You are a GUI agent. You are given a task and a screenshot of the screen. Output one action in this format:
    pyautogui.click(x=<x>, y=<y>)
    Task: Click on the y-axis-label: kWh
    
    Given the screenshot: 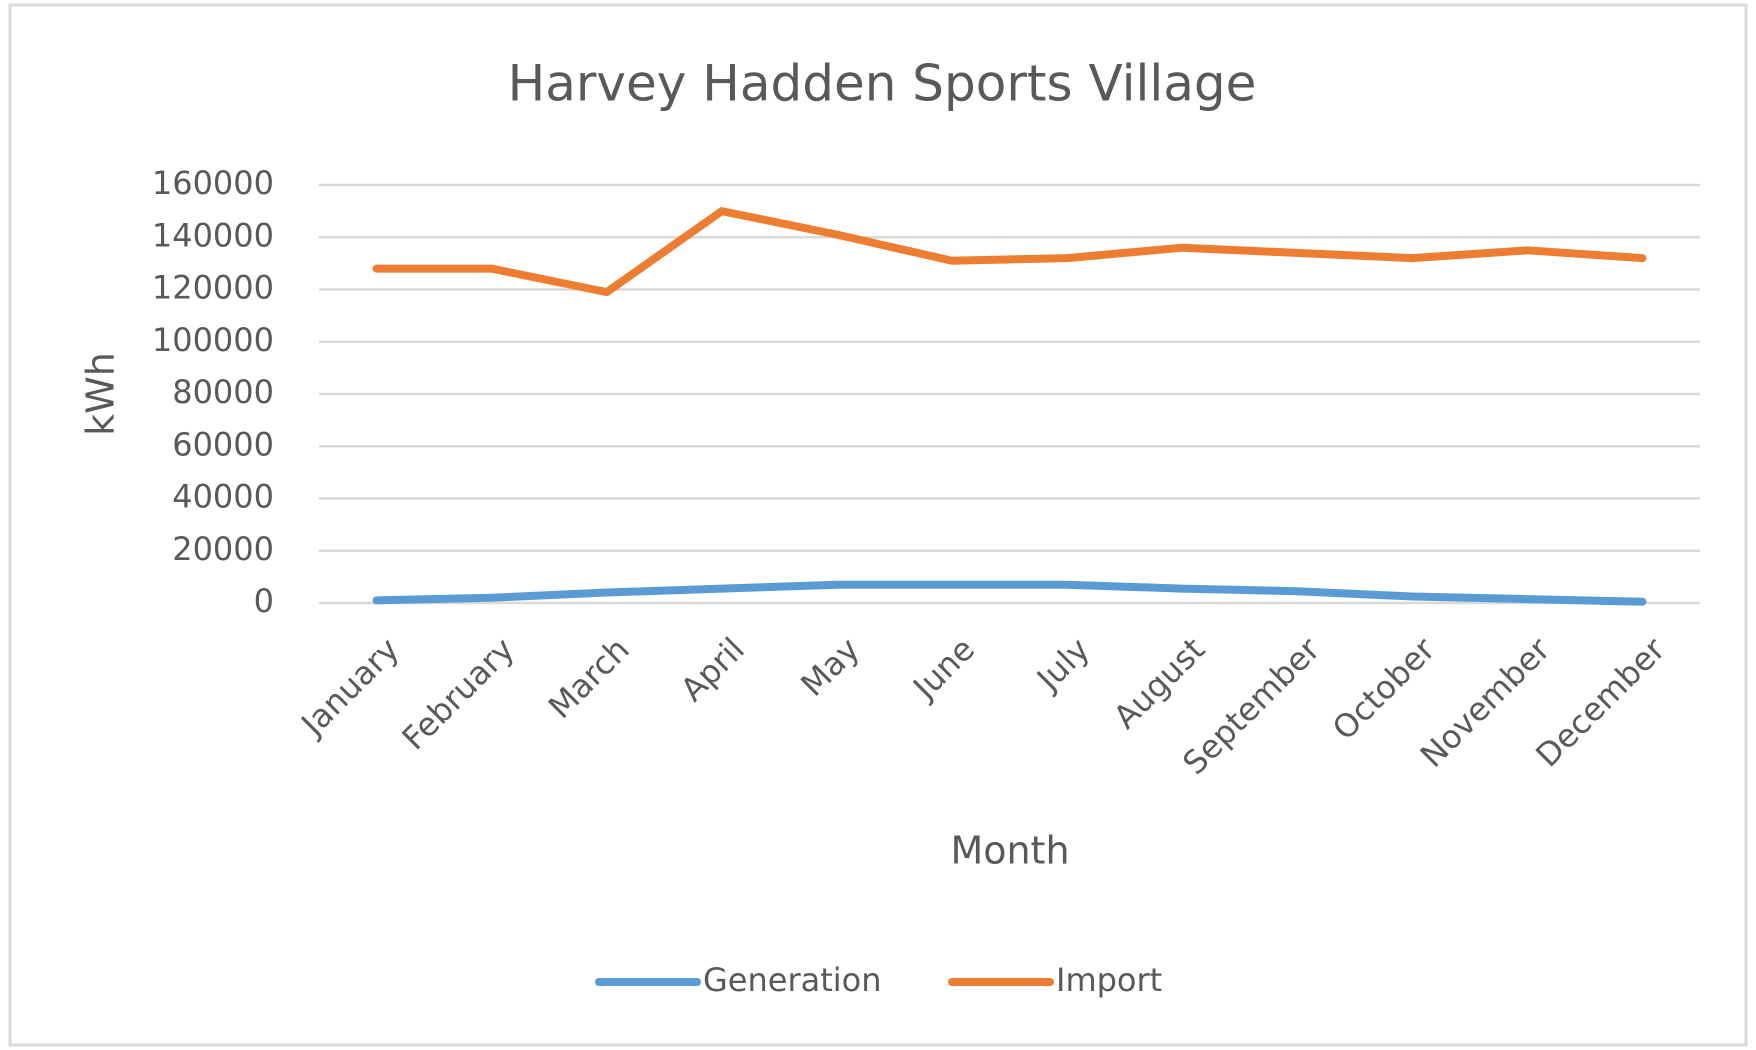 What is the action you would take?
    pyautogui.click(x=101, y=394)
    